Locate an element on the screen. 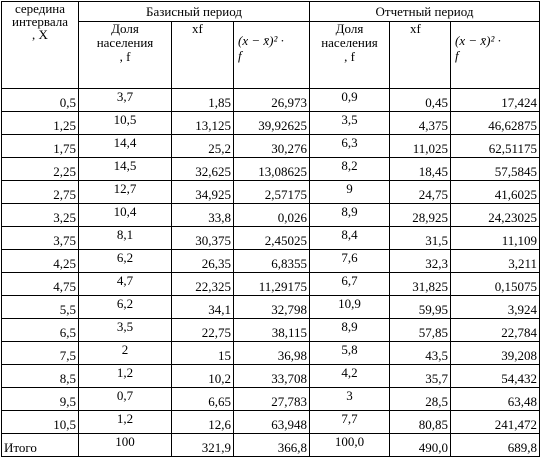 The image size is (541, 457). base-share-header: Доля населения , f is located at coordinates (125, 55).